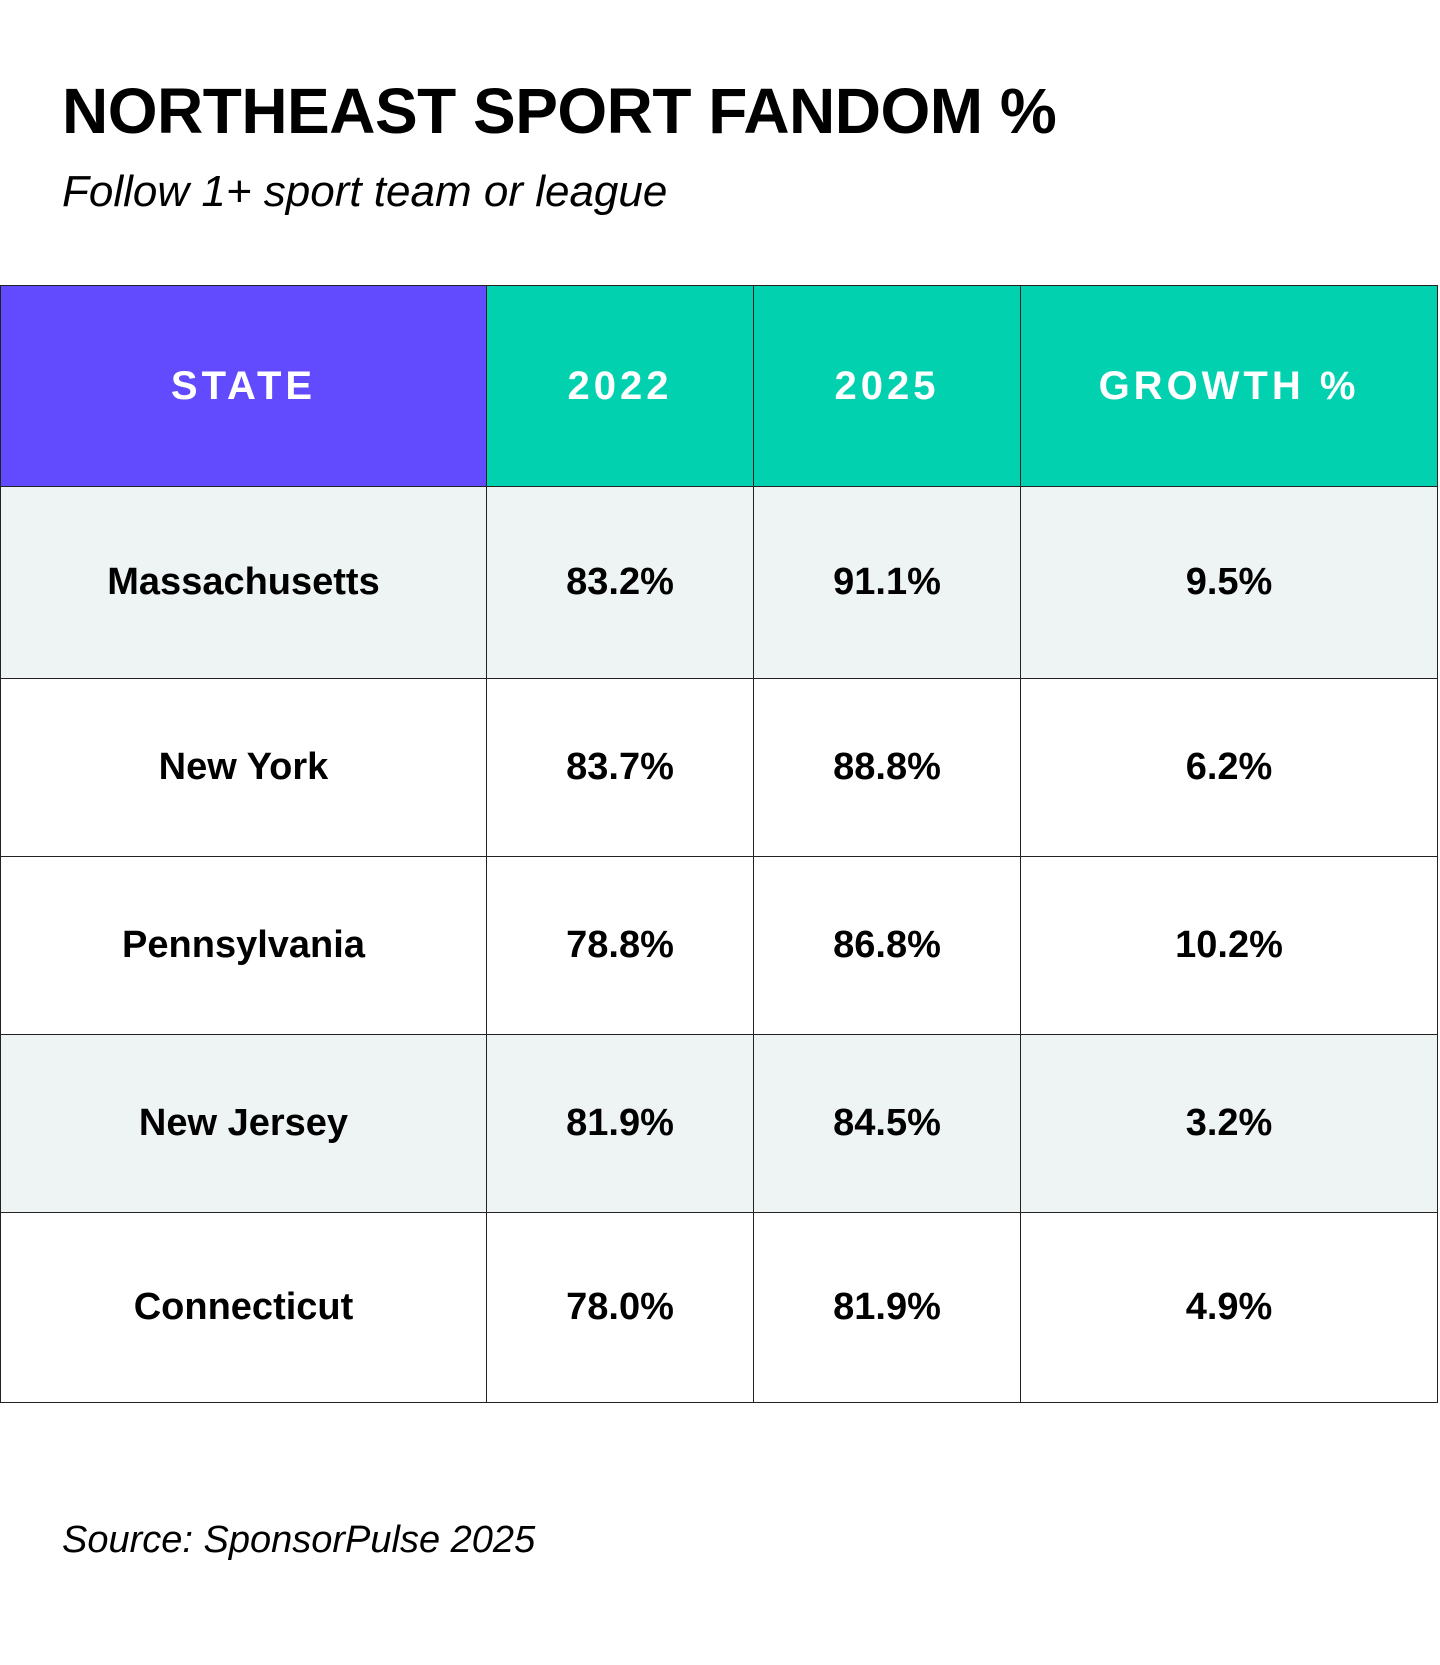 The width and height of the screenshot is (1440, 1665). I want to click on growth-cell: 4.9%, so click(1229, 1307).